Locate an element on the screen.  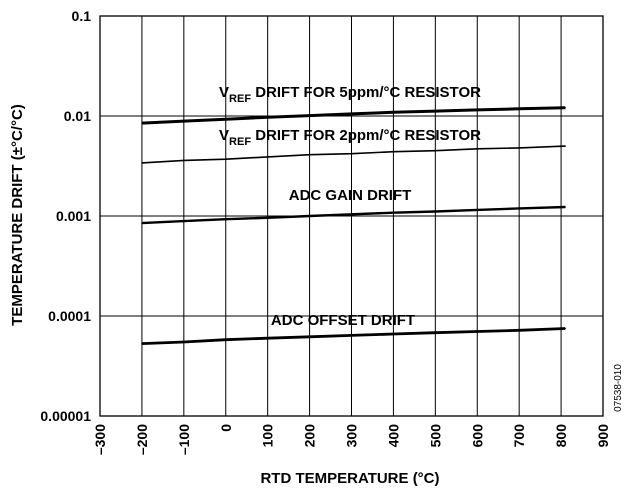
figure-id: 07538-010 is located at coordinates (618, 388).